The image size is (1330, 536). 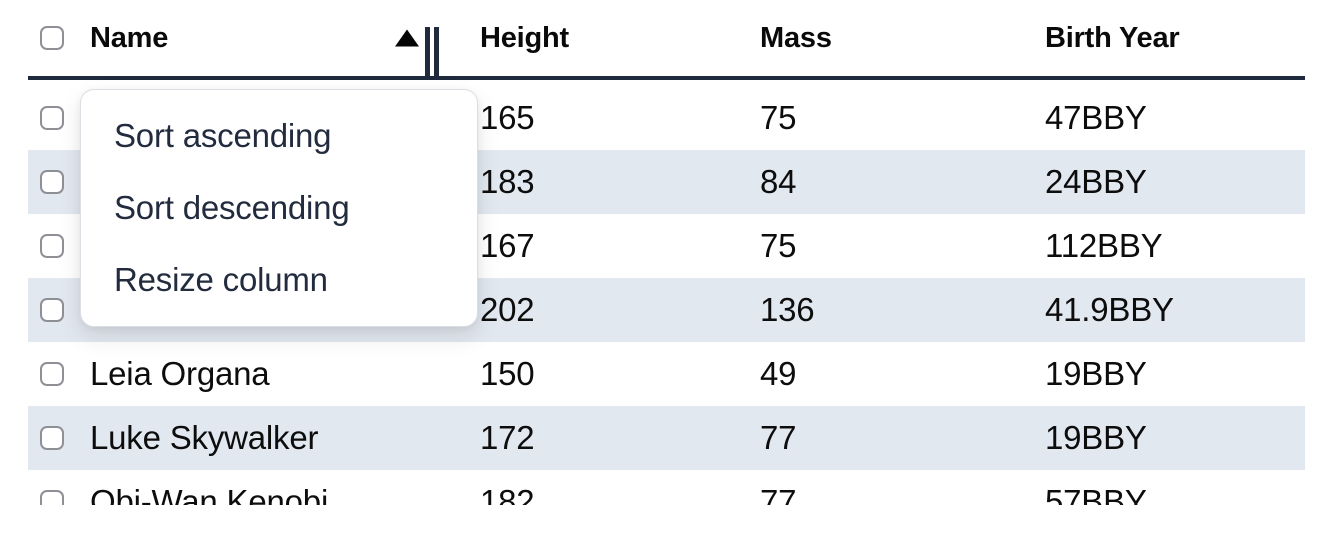 I want to click on row-height-cell: 172, so click(x=507, y=437).